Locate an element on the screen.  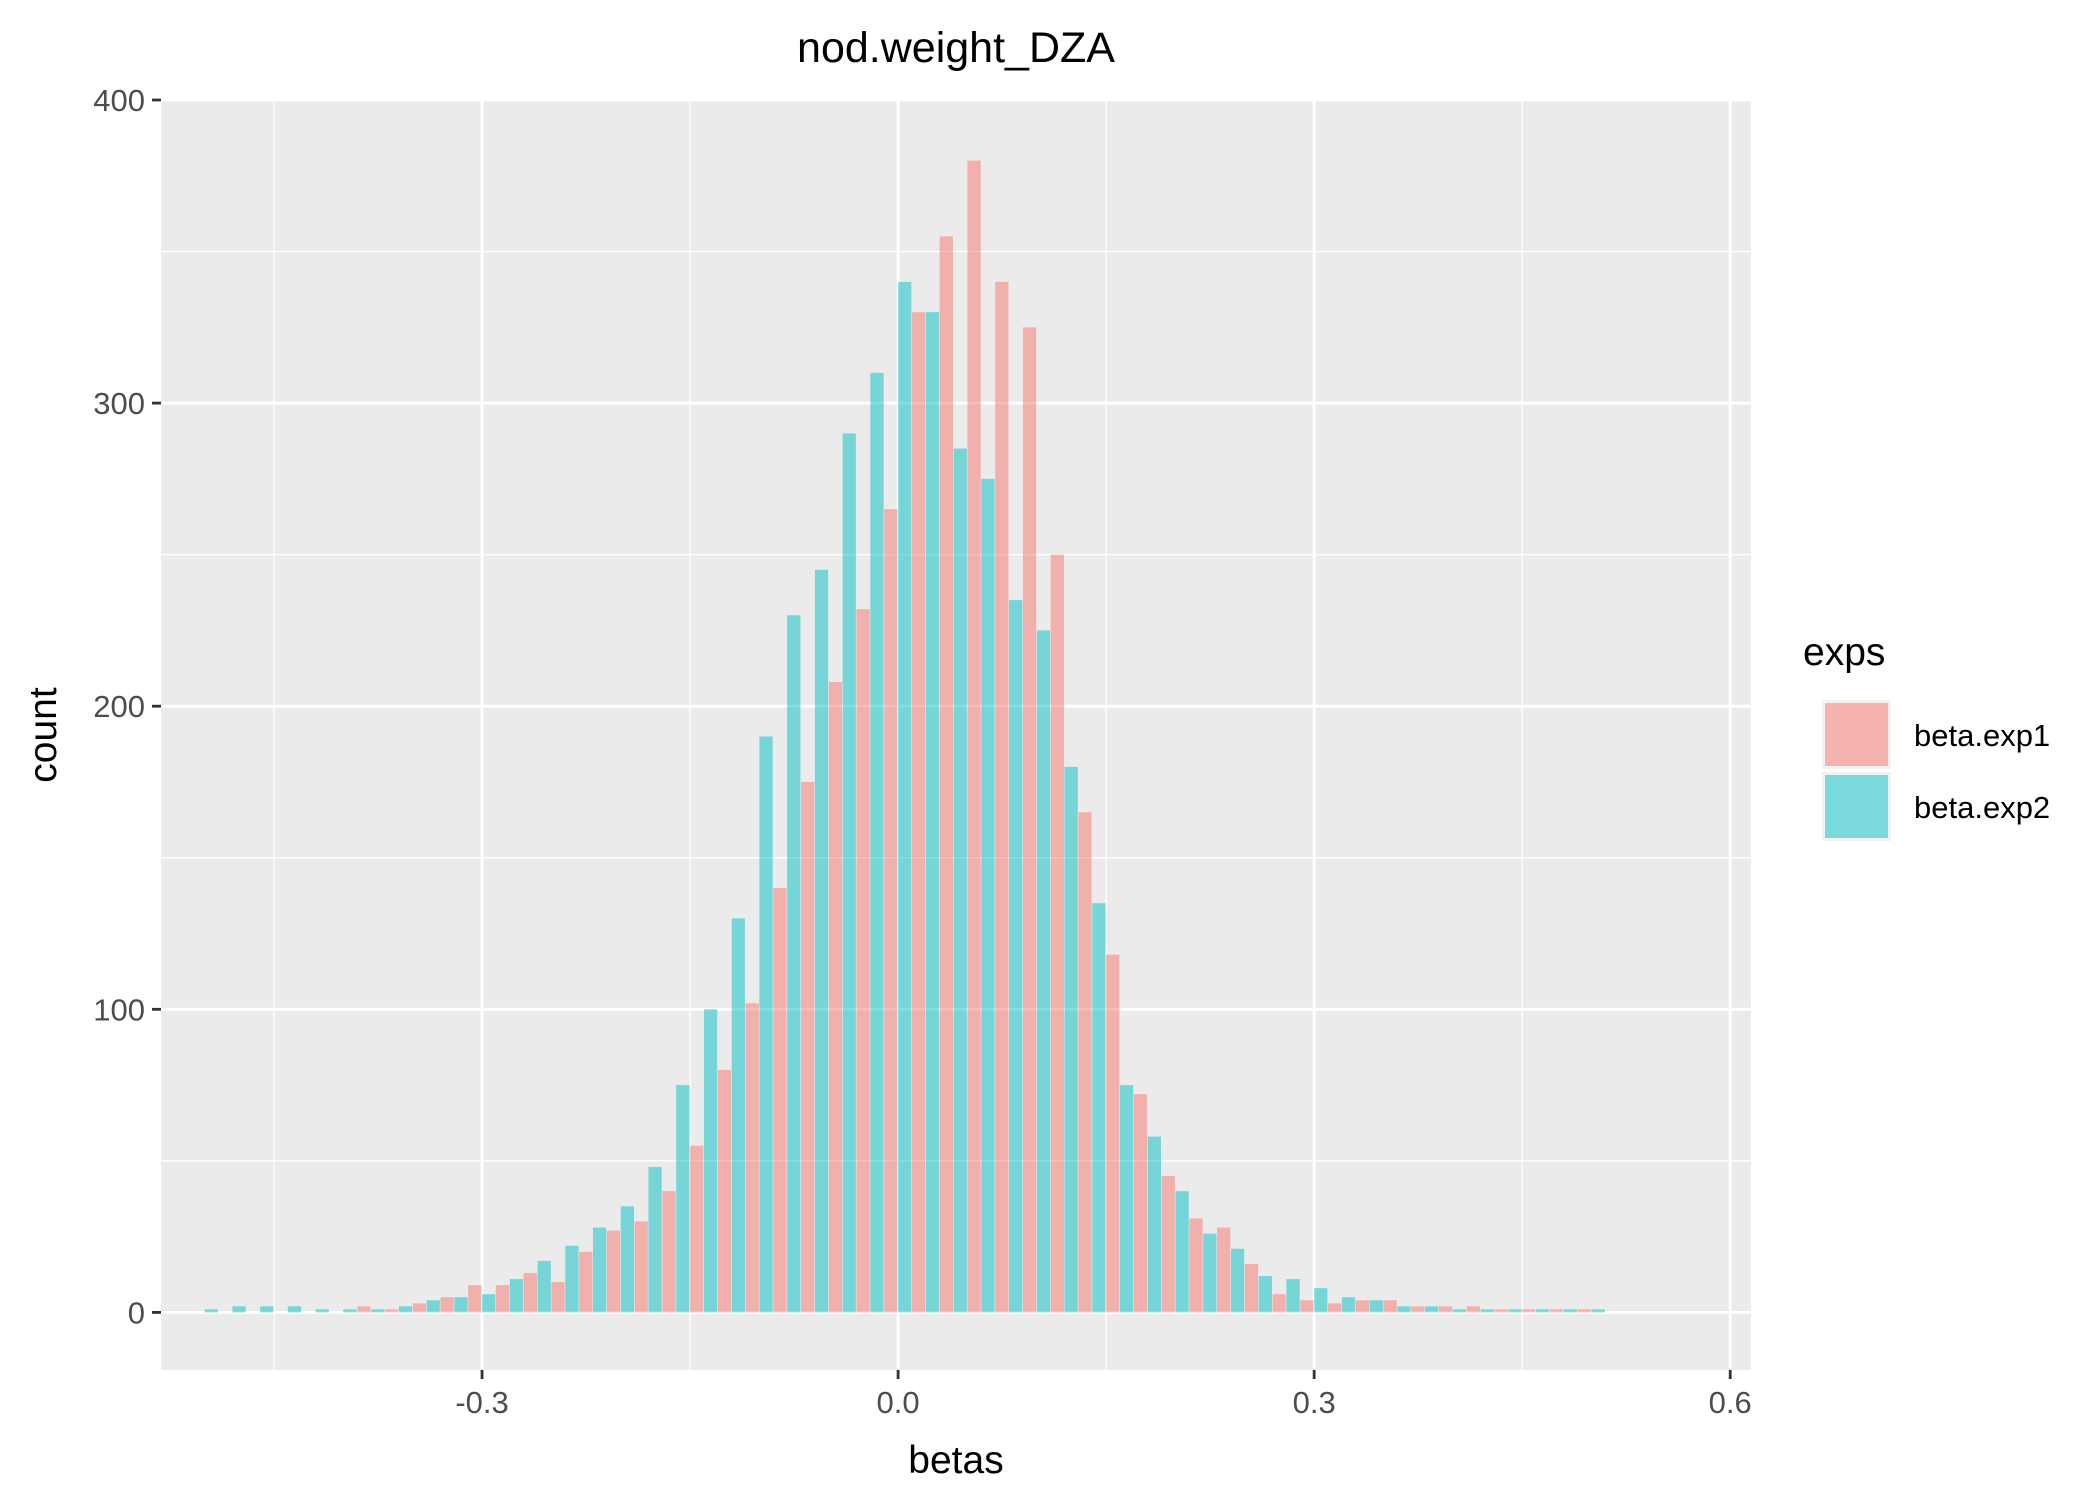
x-axis: -0.3 0.0 0.3 0.6 is located at coordinates (1103, 1395).